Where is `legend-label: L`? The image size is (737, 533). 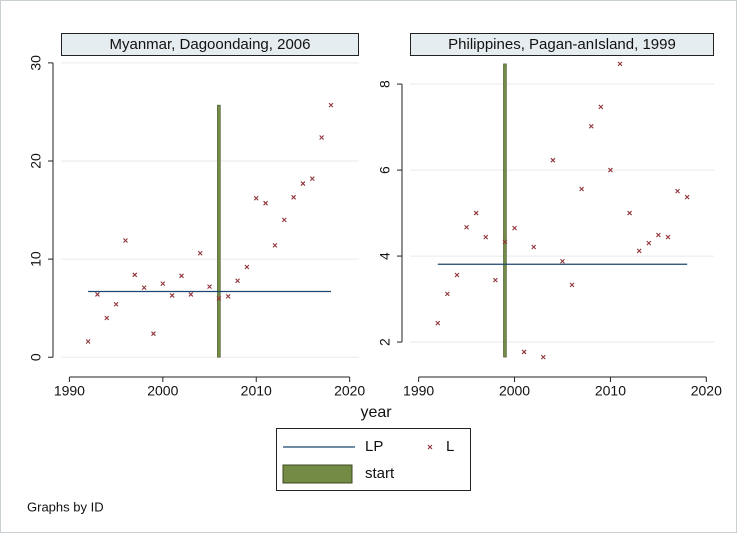 legend-label: L is located at coordinates (450, 446).